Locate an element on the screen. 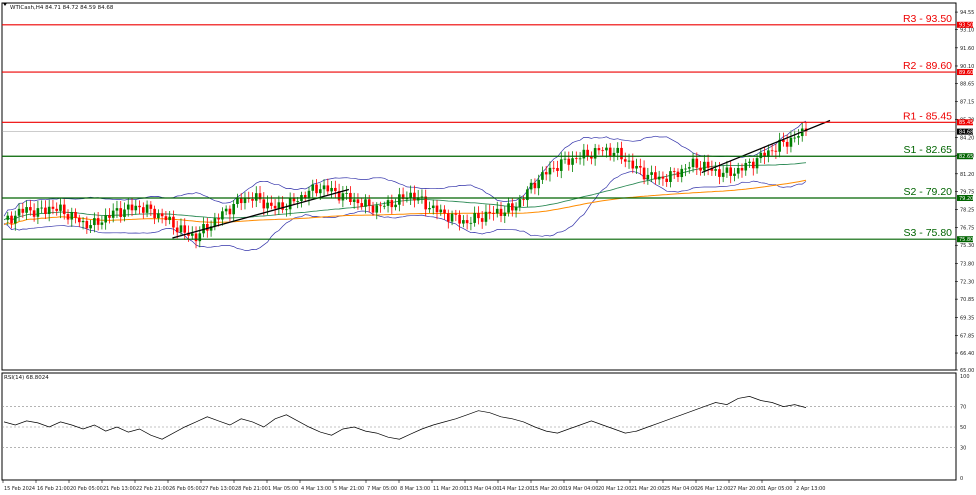  level-label: R1 - 85.45 is located at coordinates (927, 116).